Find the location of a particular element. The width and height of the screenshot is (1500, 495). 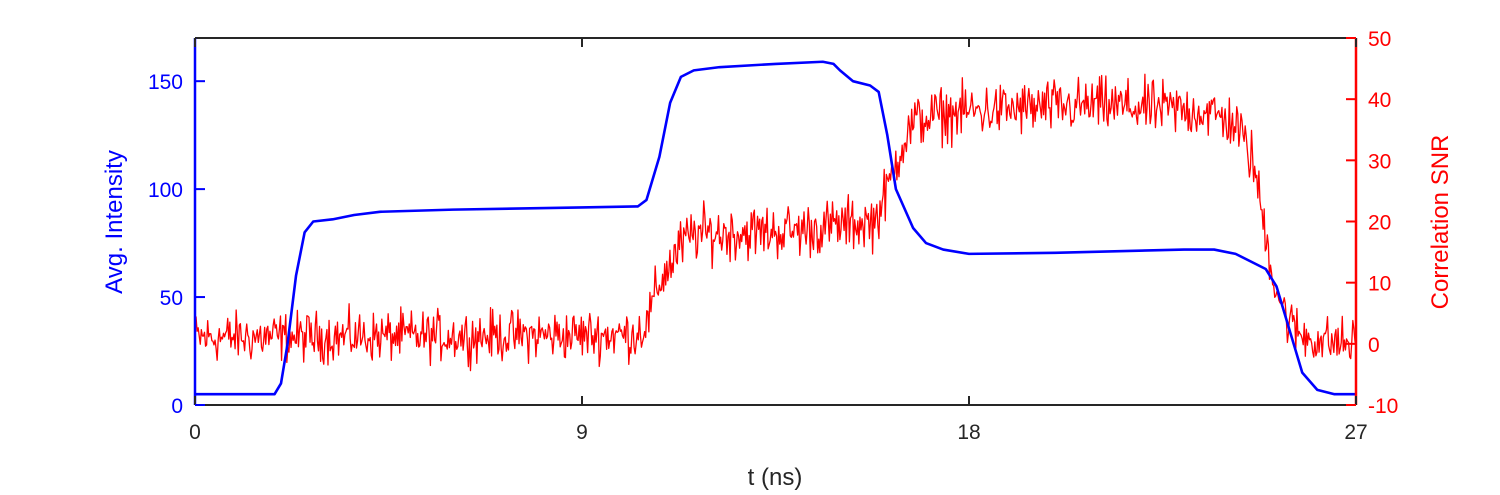

x-tick-label: 9 is located at coordinates (582, 432).